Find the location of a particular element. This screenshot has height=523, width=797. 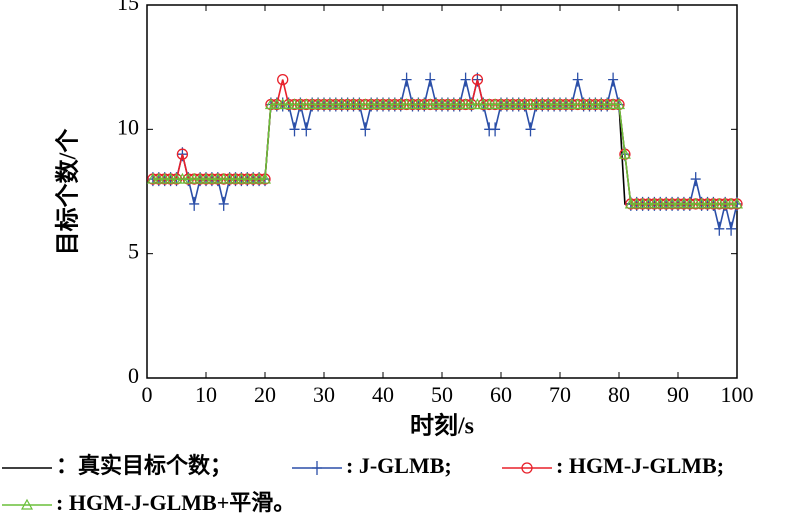

y-tick-label: 10 is located at coordinates (128, 126).